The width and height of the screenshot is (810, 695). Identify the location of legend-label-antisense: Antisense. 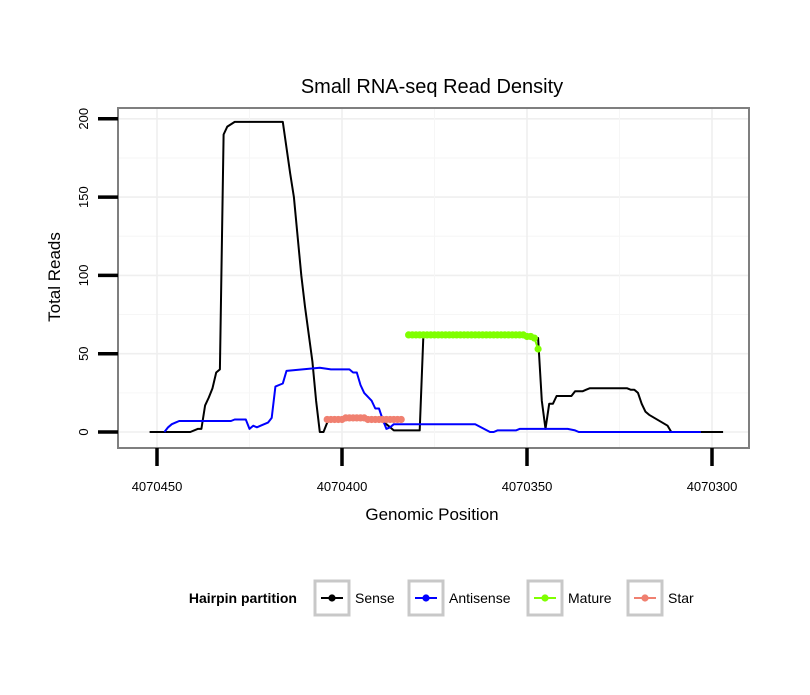
(480, 598).